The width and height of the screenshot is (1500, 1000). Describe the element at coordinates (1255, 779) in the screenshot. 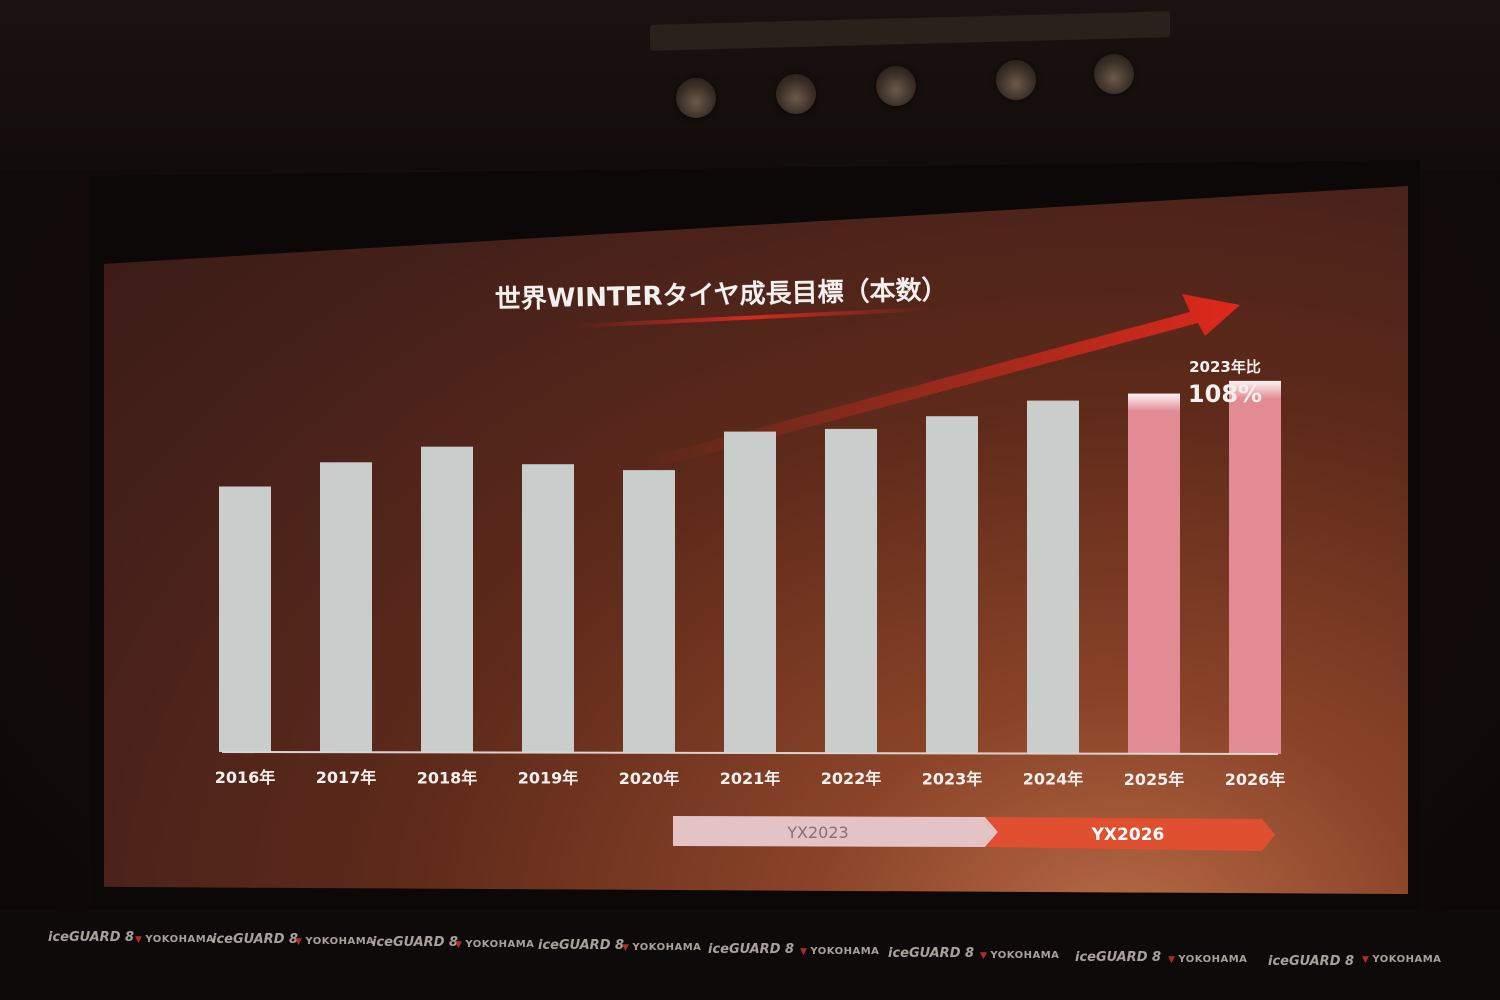

I see `x-tick-label: 2026年` at that location.